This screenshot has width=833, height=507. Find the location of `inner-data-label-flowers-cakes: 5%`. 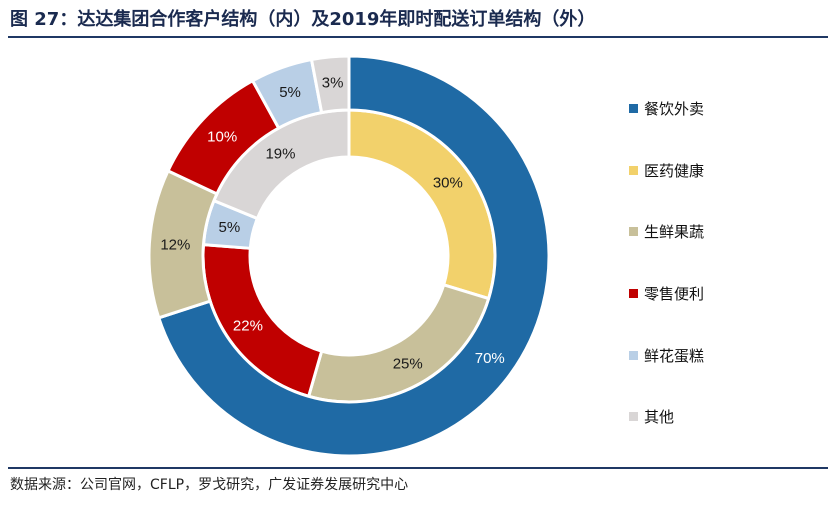

inner-data-label-flowers-cakes: 5% is located at coordinates (229, 227).